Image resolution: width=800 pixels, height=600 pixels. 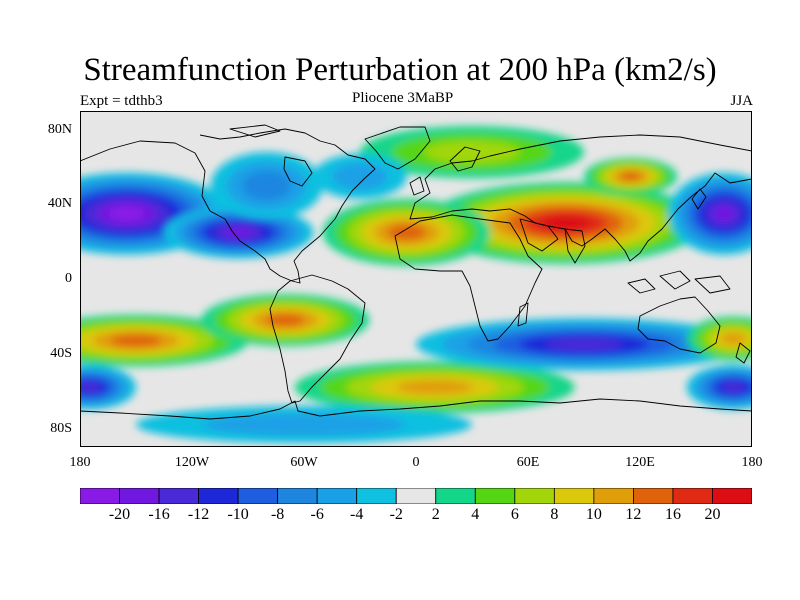 What do you see at coordinates (317, 514) in the screenshot?
I see `colorbar-label-5: -6` at bounding box center [317, 514].